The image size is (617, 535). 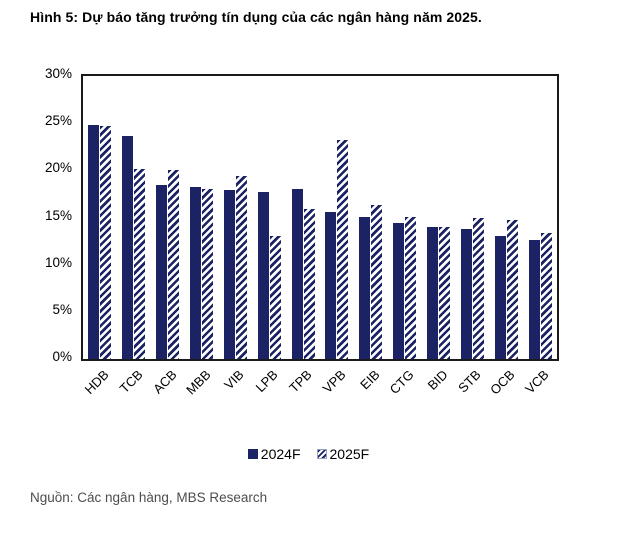 I want to click on x-axis-label-bid: BID, so click(x=437, y=380).